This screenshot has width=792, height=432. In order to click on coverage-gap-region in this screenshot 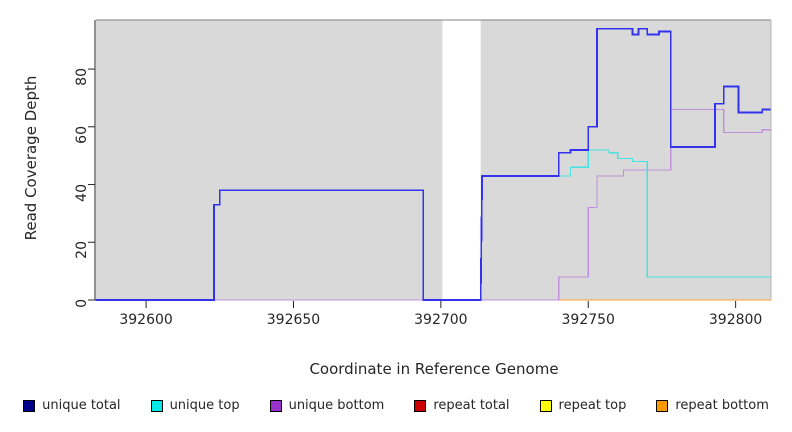, I will do `click(461, 160)`.